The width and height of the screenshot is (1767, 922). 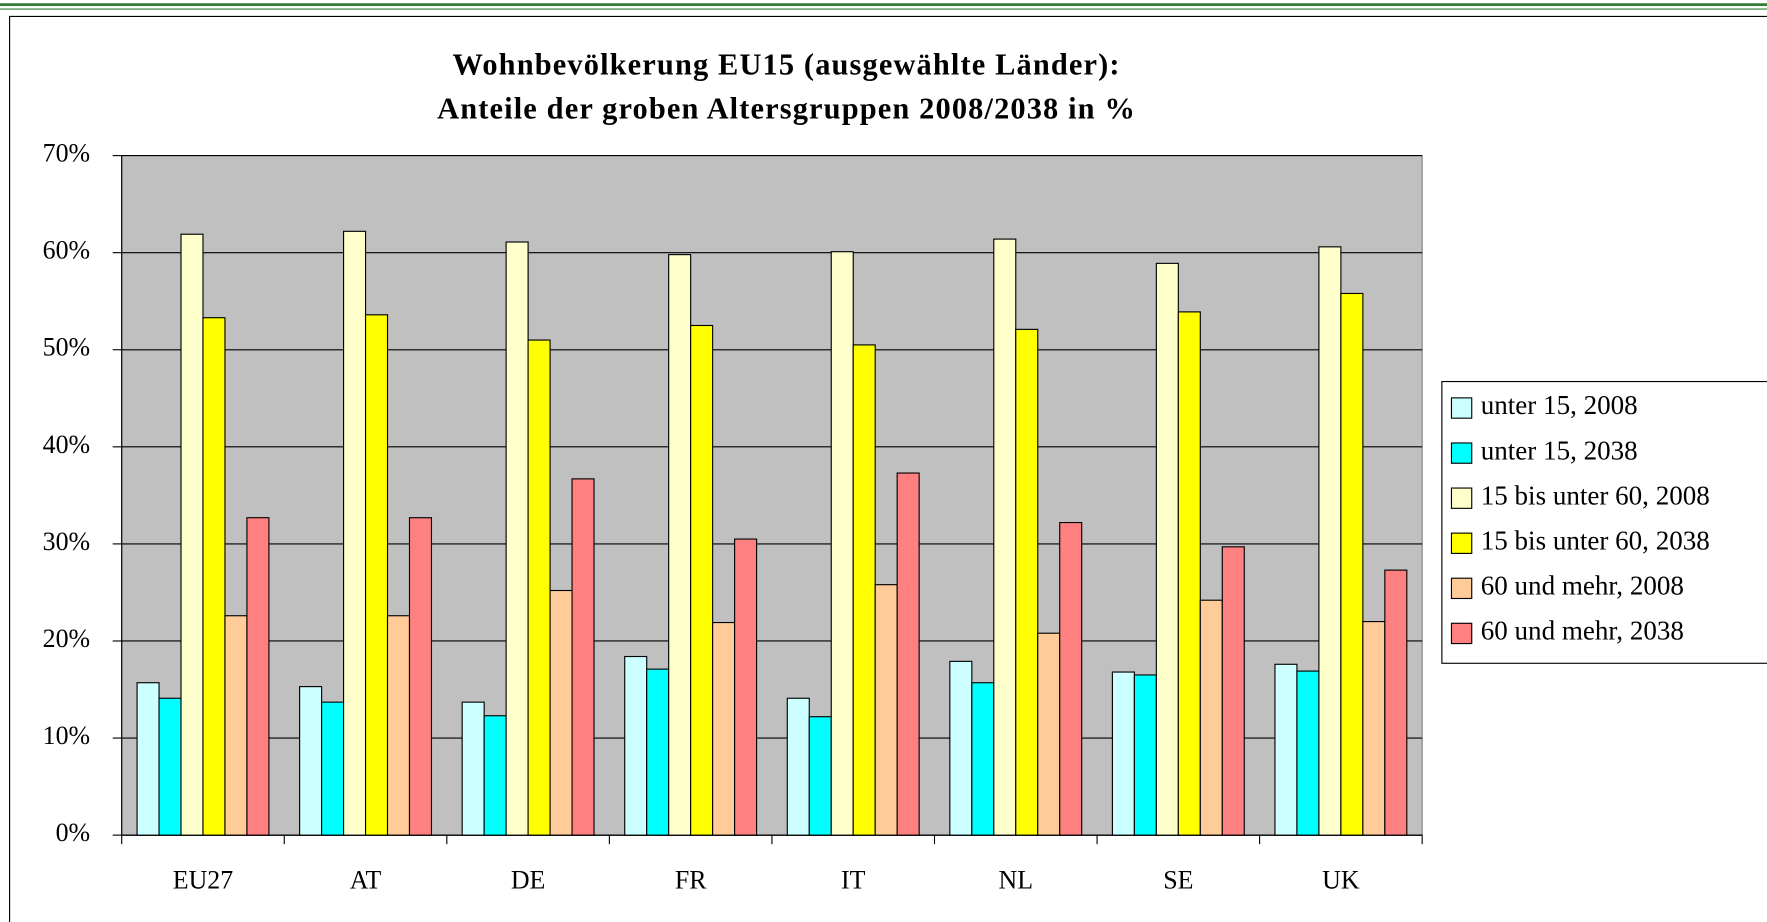 I want to click on legend-box, so click(x=1604, y=522).